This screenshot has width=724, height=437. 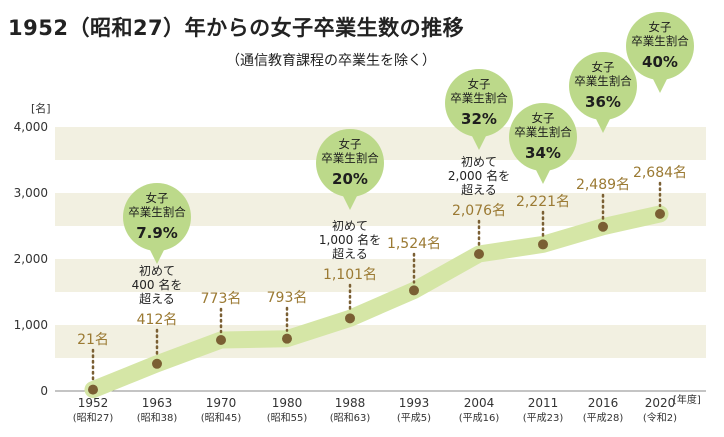 I want to click on x-tick-sublabel: (昭和63), so click(x=350, y=418).